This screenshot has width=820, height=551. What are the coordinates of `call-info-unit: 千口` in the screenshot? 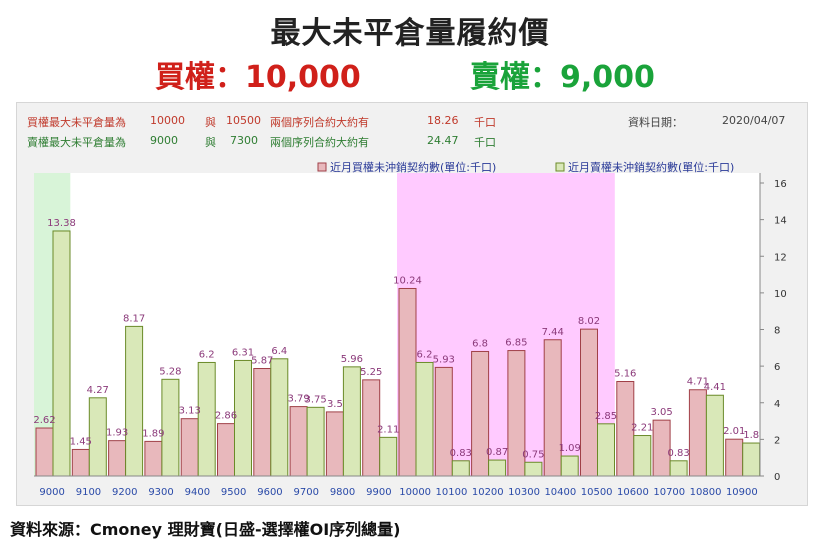 It's located at (485, 122).